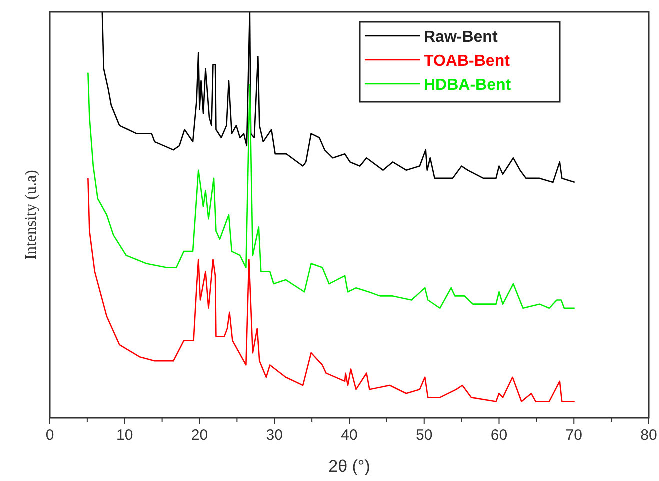 This screenshot has height=481, width=659. I want to click on x-tick-label: 60, so click(499, 435).